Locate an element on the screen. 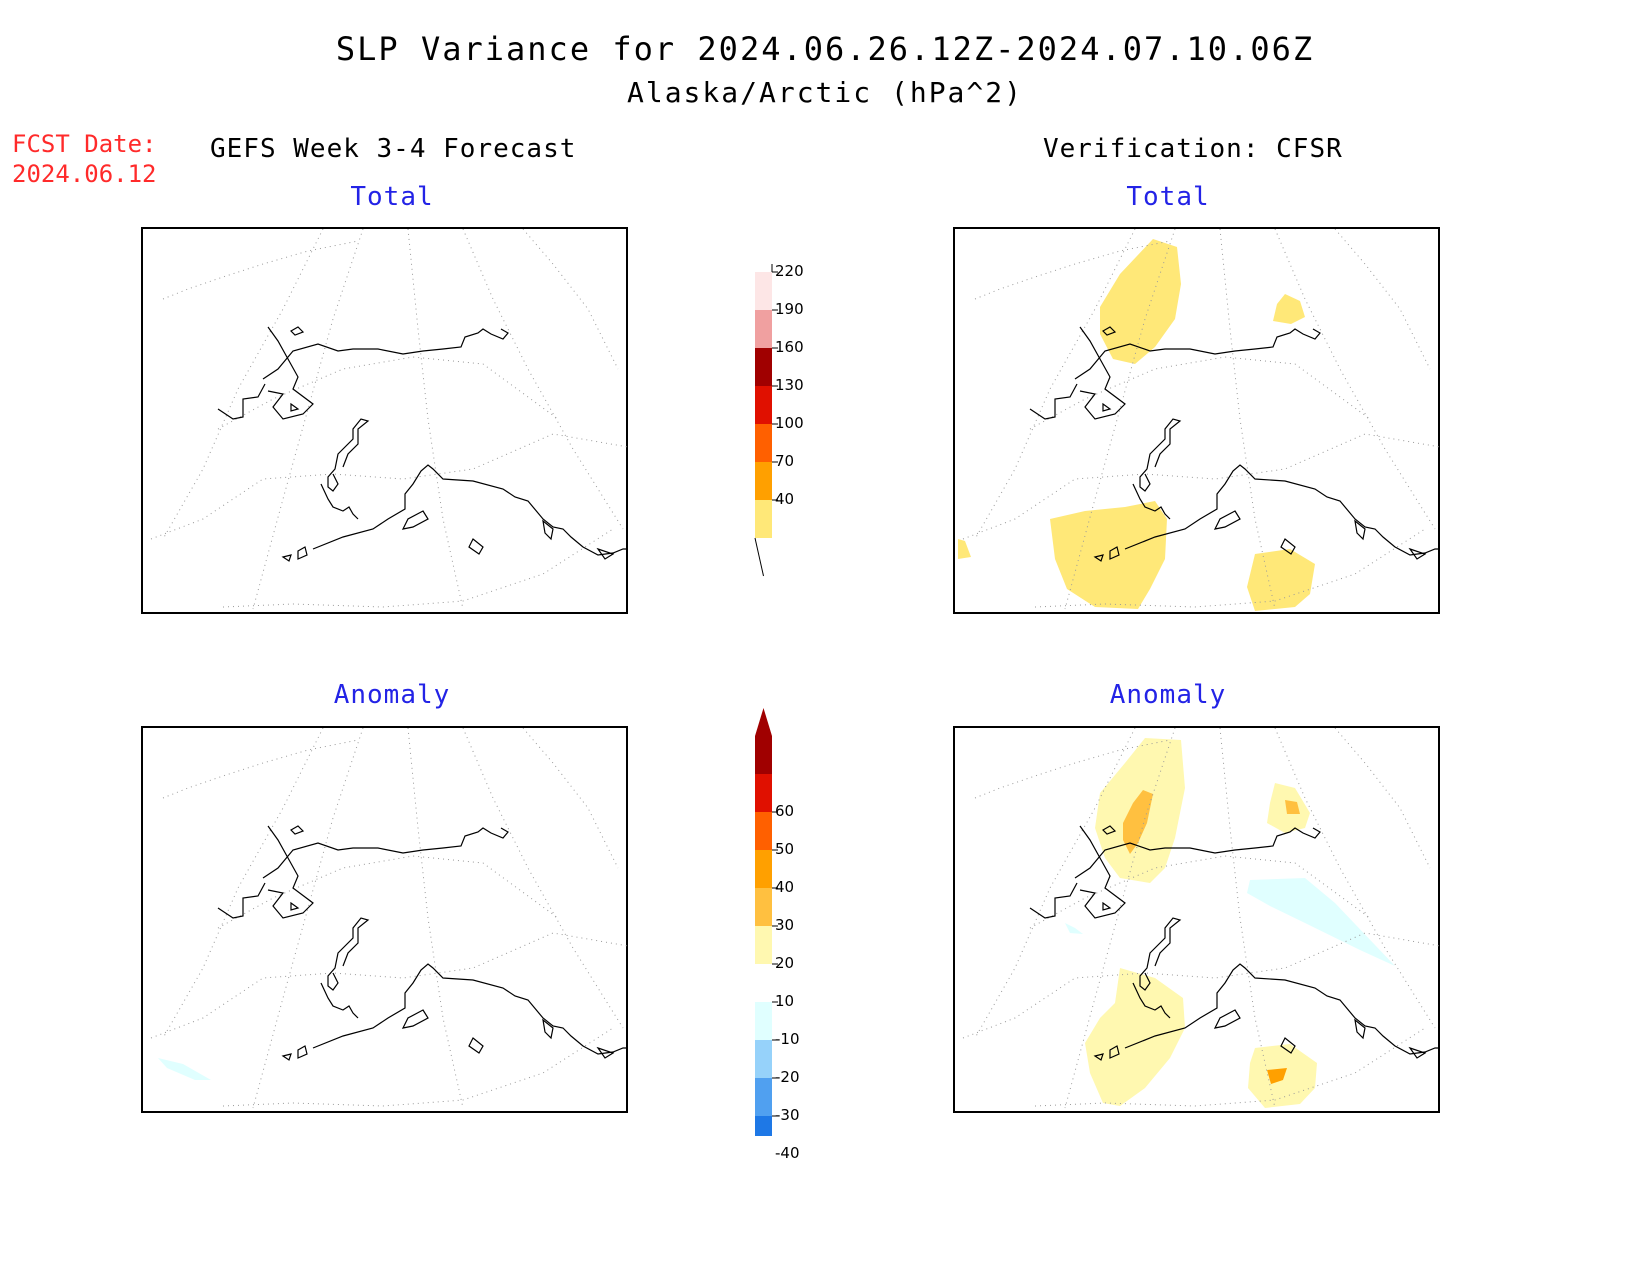  total-colorbar is located at coordinates (766, 420).